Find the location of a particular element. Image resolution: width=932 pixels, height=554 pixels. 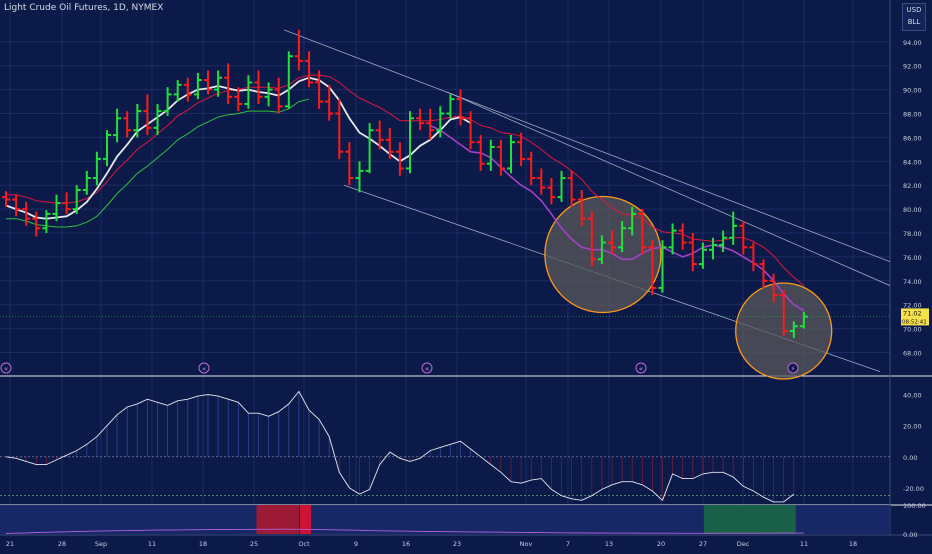

indicator-line is located at coordinates (404, 531).